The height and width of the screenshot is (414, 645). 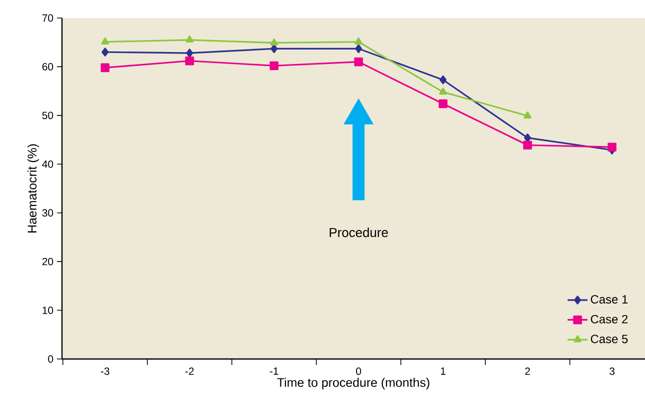 I want to click on x-tick-label: -3, so click(x=105, y=371).